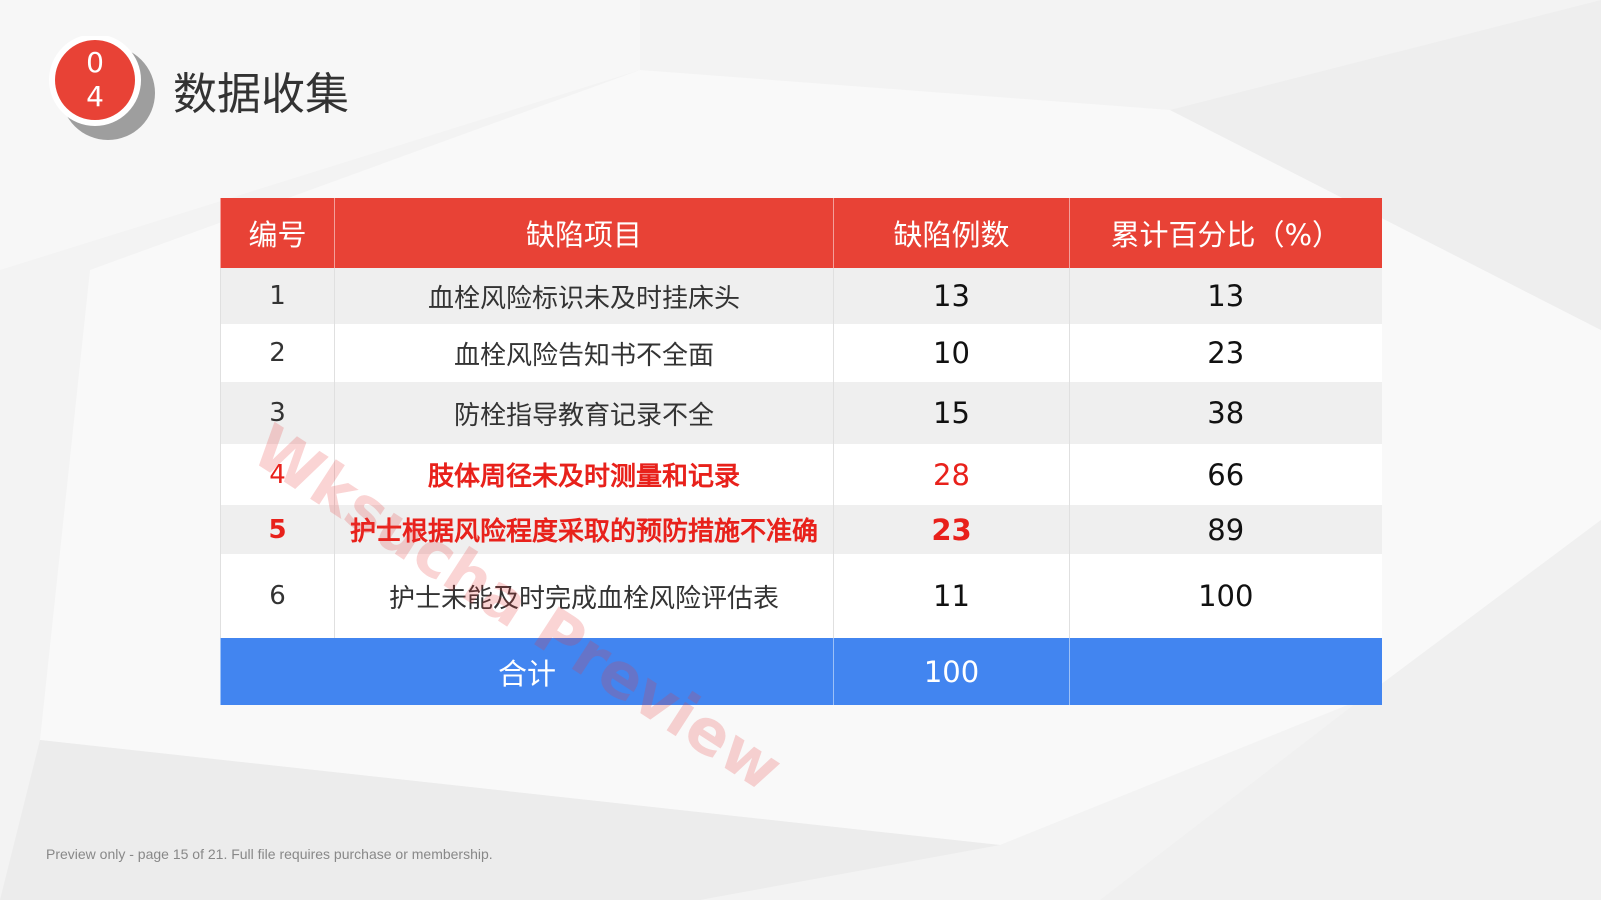 This screenshot has height=900, width=1601. Describe the element at coordinates (277, 413) in the screenshot. I see `table-cell: 3` at that location.